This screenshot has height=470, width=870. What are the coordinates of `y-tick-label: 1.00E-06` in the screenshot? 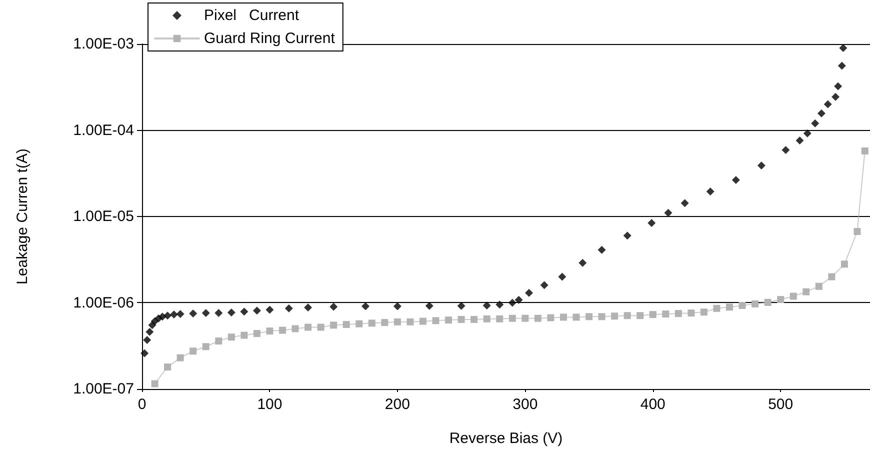 It's located at (103, 303).